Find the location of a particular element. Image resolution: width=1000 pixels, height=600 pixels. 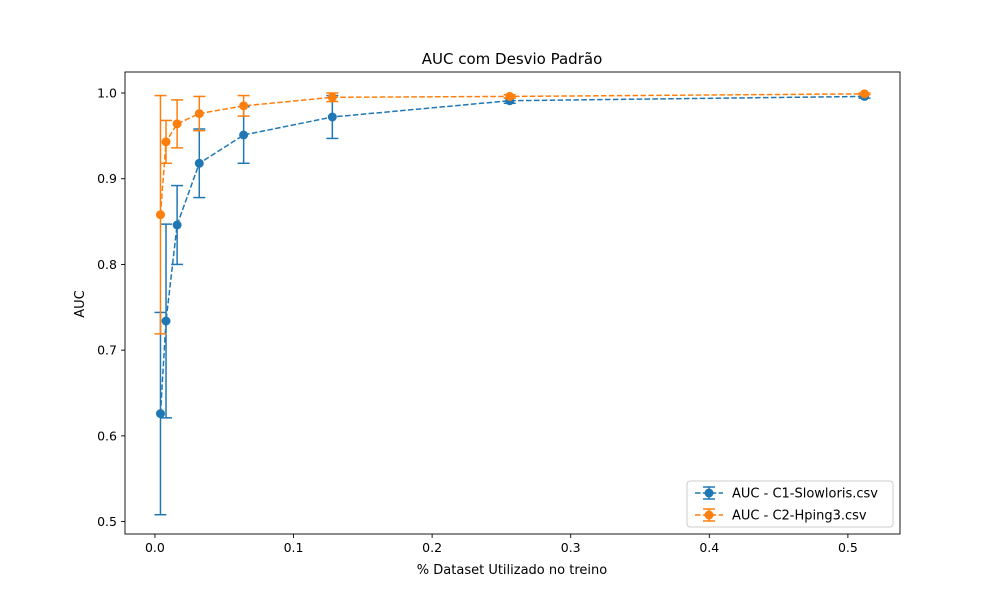

x-tick-label: 0.2 is located at coordinates (432, 547).